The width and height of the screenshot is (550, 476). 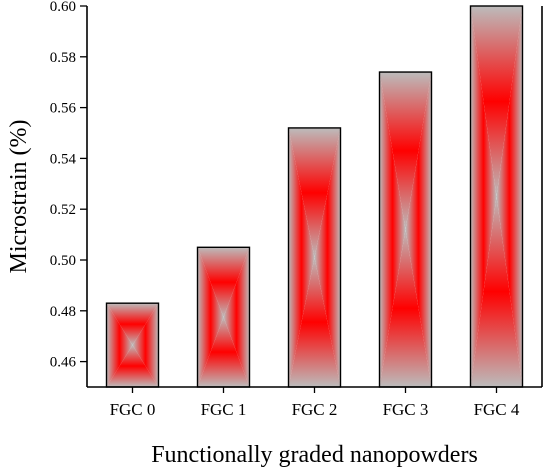 I want to click on y-tick-label: 0.54, so click(x=63, y=159).